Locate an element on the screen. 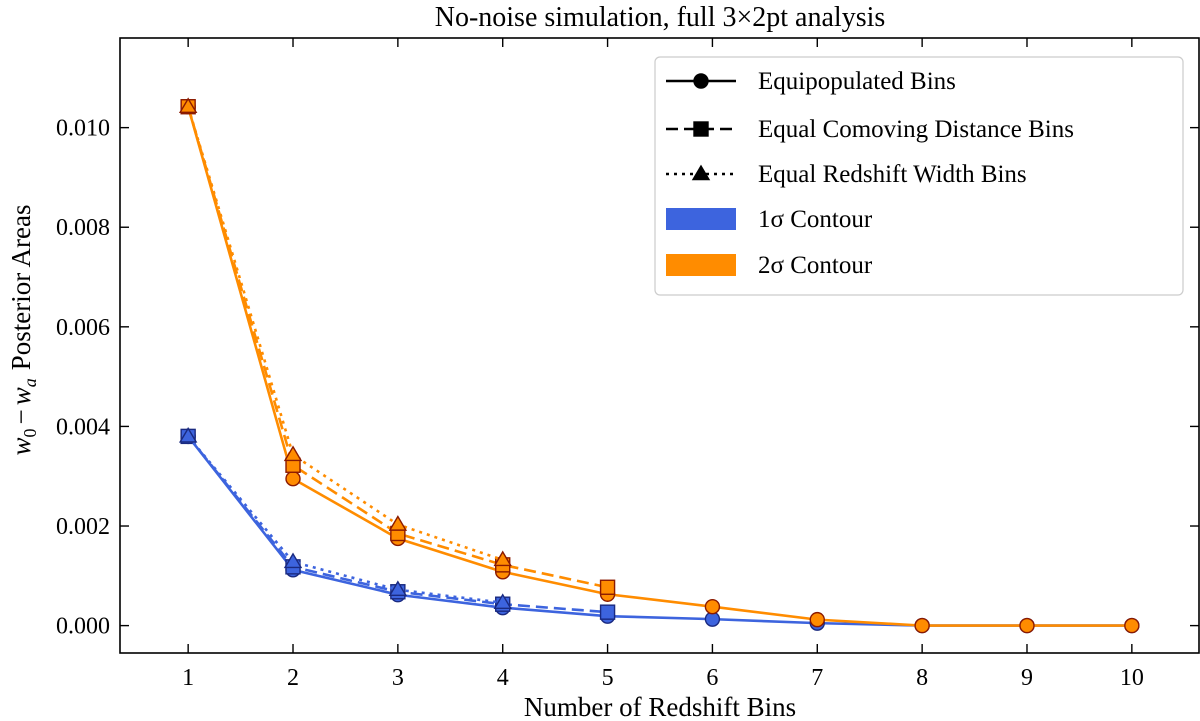 This screenshot has height=721, width=1200. legend-label: Equipopulated Bins is located at coordinates (857, 81).